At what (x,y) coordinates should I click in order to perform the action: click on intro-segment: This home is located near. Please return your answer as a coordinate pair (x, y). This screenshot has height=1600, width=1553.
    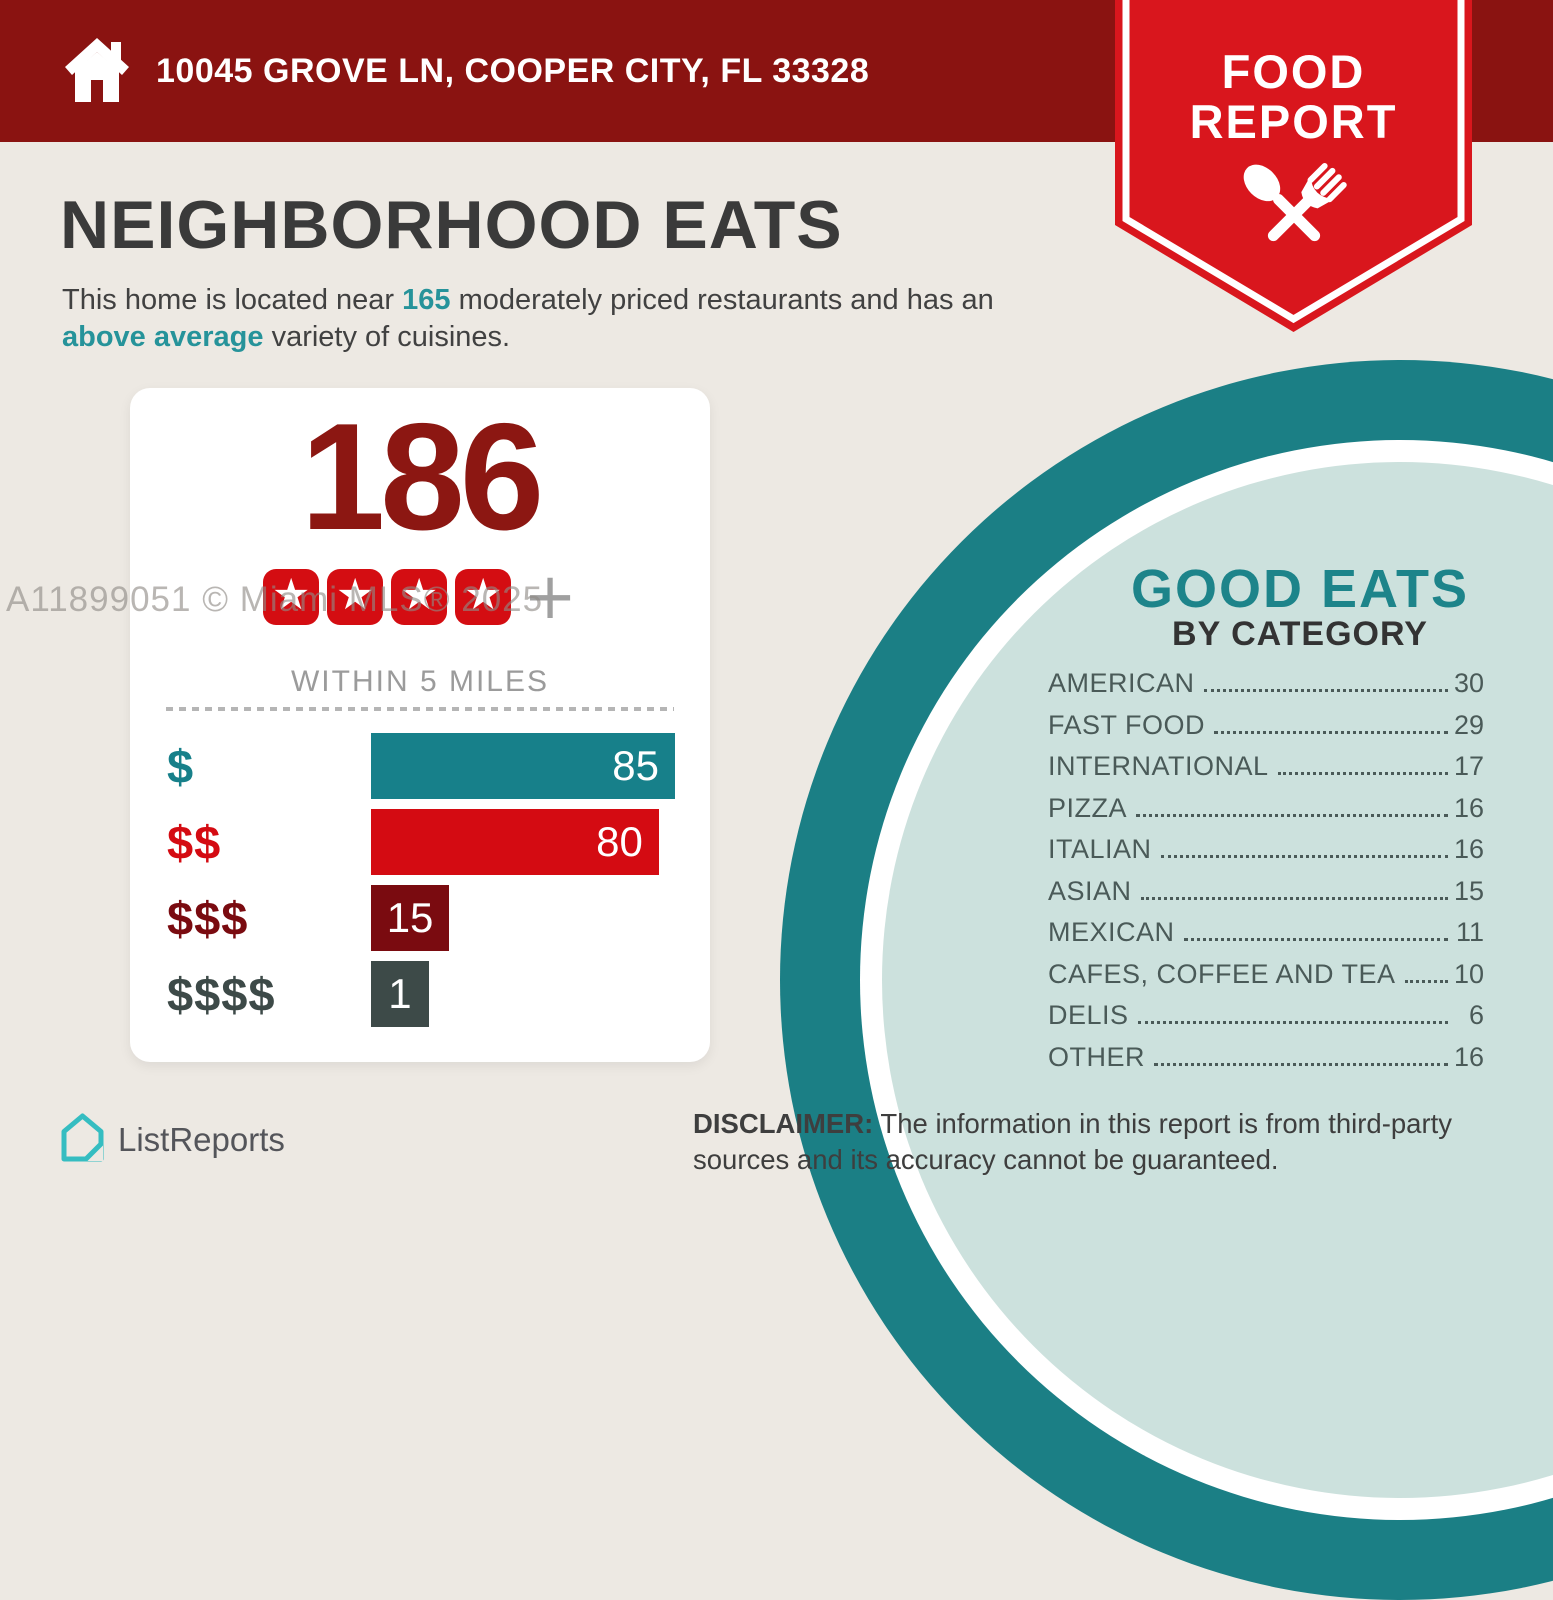
    Looking at the image, I should click on (232, 300).